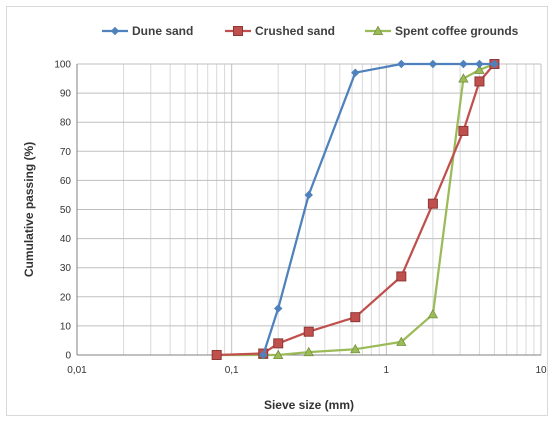 The height and width of the screenshot is (423, 554). Describe the element at coordinates (66, 94) in the screenshot. I see `y-tick-label: 90` at that location.